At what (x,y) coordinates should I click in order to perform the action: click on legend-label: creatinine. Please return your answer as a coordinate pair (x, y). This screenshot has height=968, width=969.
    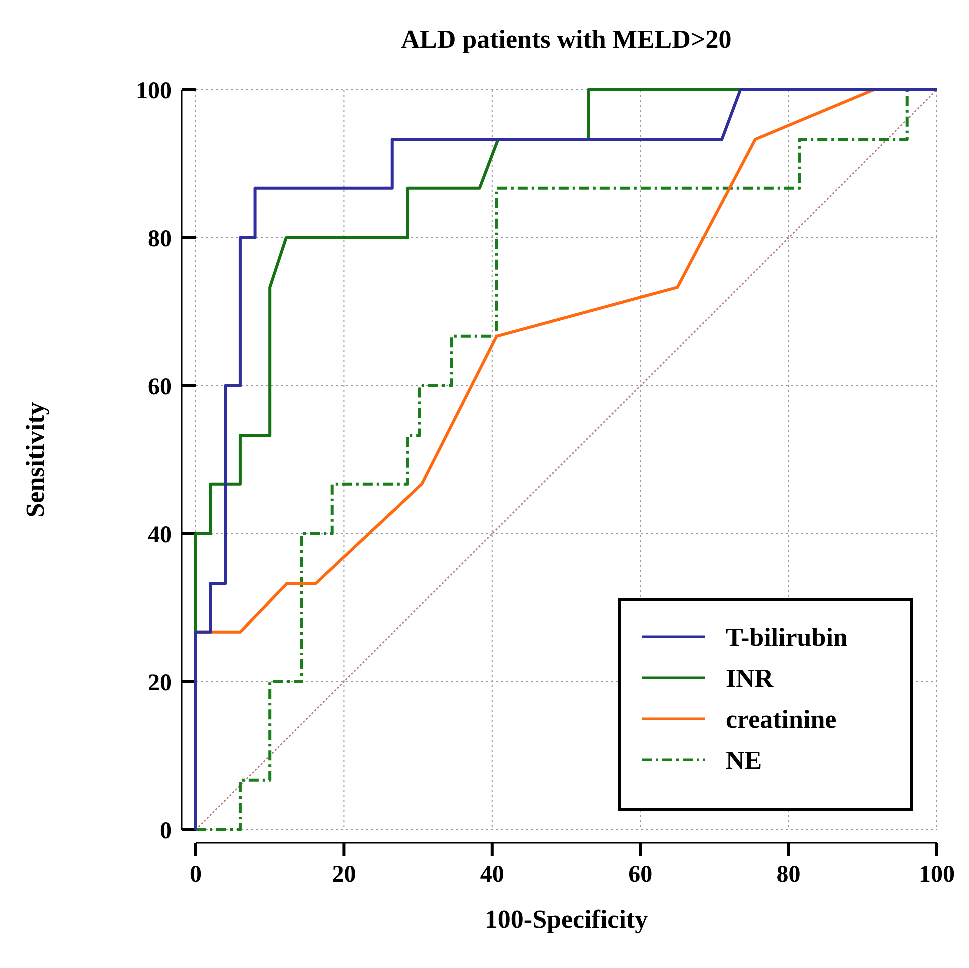
    Looking at the image, I should click on (781, 719).